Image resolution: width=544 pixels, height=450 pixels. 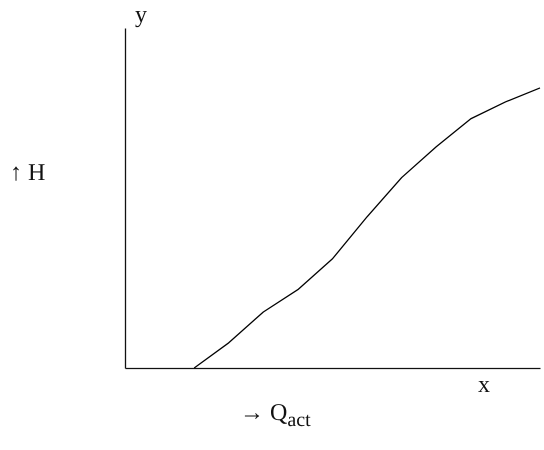 What do you see at coordinates (275, 416) in the screenshot?
I see `x-axis-title: → Q$_{act}$` at bounding box center [275, 416].